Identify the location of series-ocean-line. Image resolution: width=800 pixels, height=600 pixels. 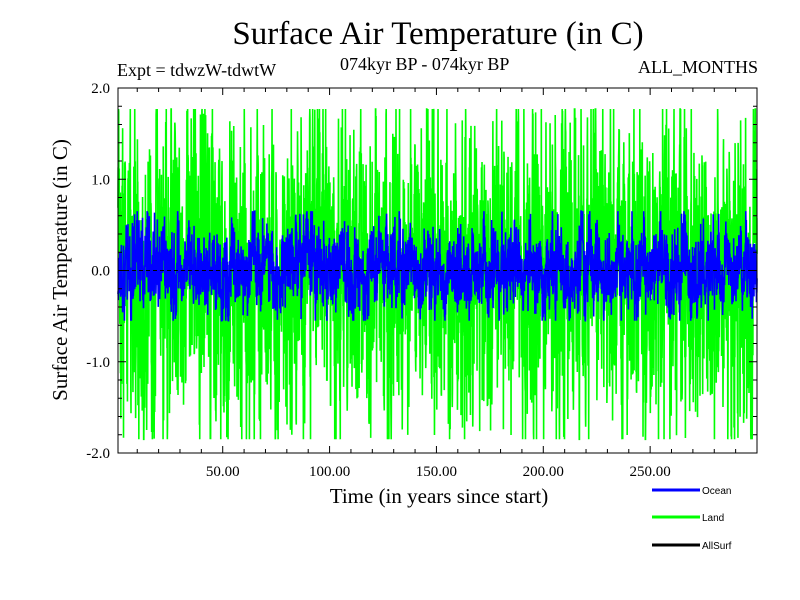
(437, 266).